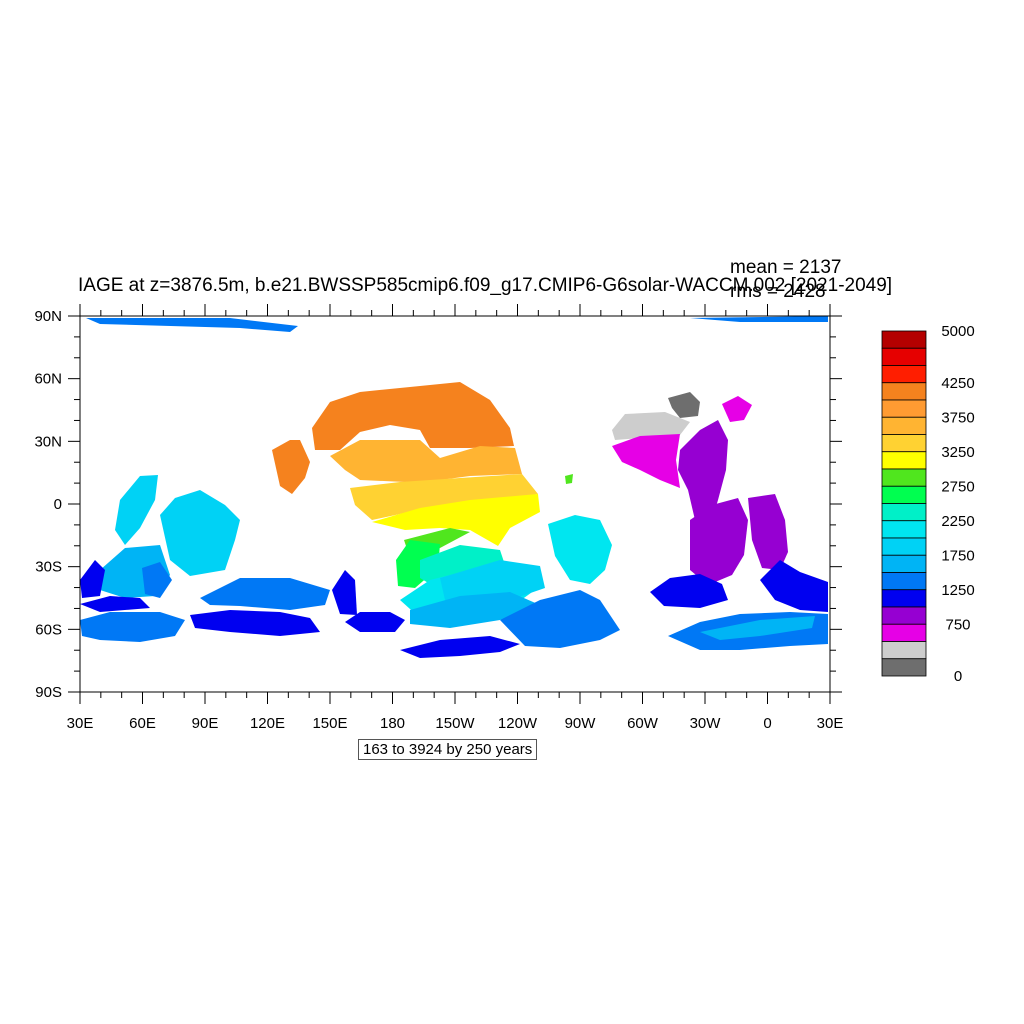  I want to click on region-southeast-pacific-medblue, so click(560, 619).